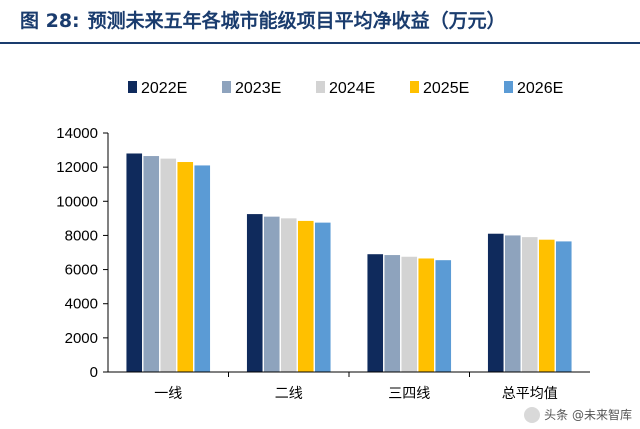 This screenshot has width=640, height=429. I want to click on x-axis: 一线 二线 三四线 总平均值, so click(349, 386).